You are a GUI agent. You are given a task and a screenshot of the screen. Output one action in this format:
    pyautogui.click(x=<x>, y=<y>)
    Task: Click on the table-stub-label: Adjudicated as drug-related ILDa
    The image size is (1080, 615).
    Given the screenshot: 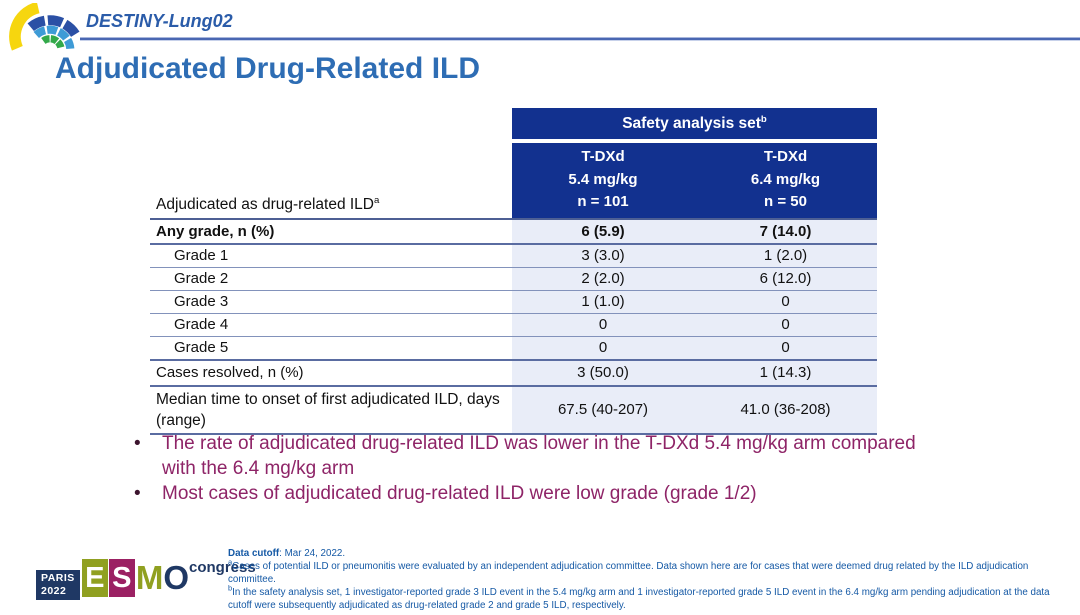 What is the action you would take?
    pyautogui.click(x=331, y=180)
    